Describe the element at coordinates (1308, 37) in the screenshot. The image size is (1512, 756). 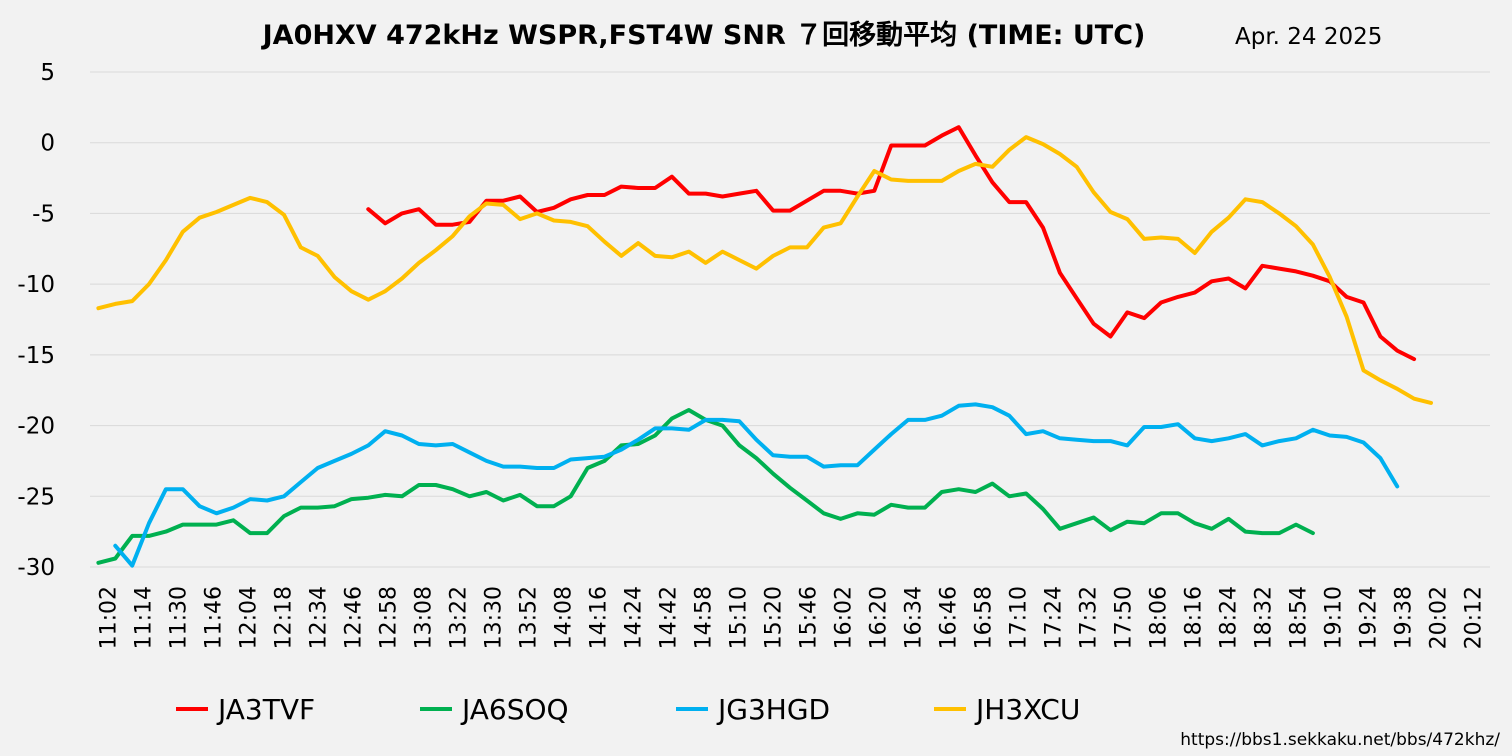
I see `chart-date: Apr. 24 2025` at that location.